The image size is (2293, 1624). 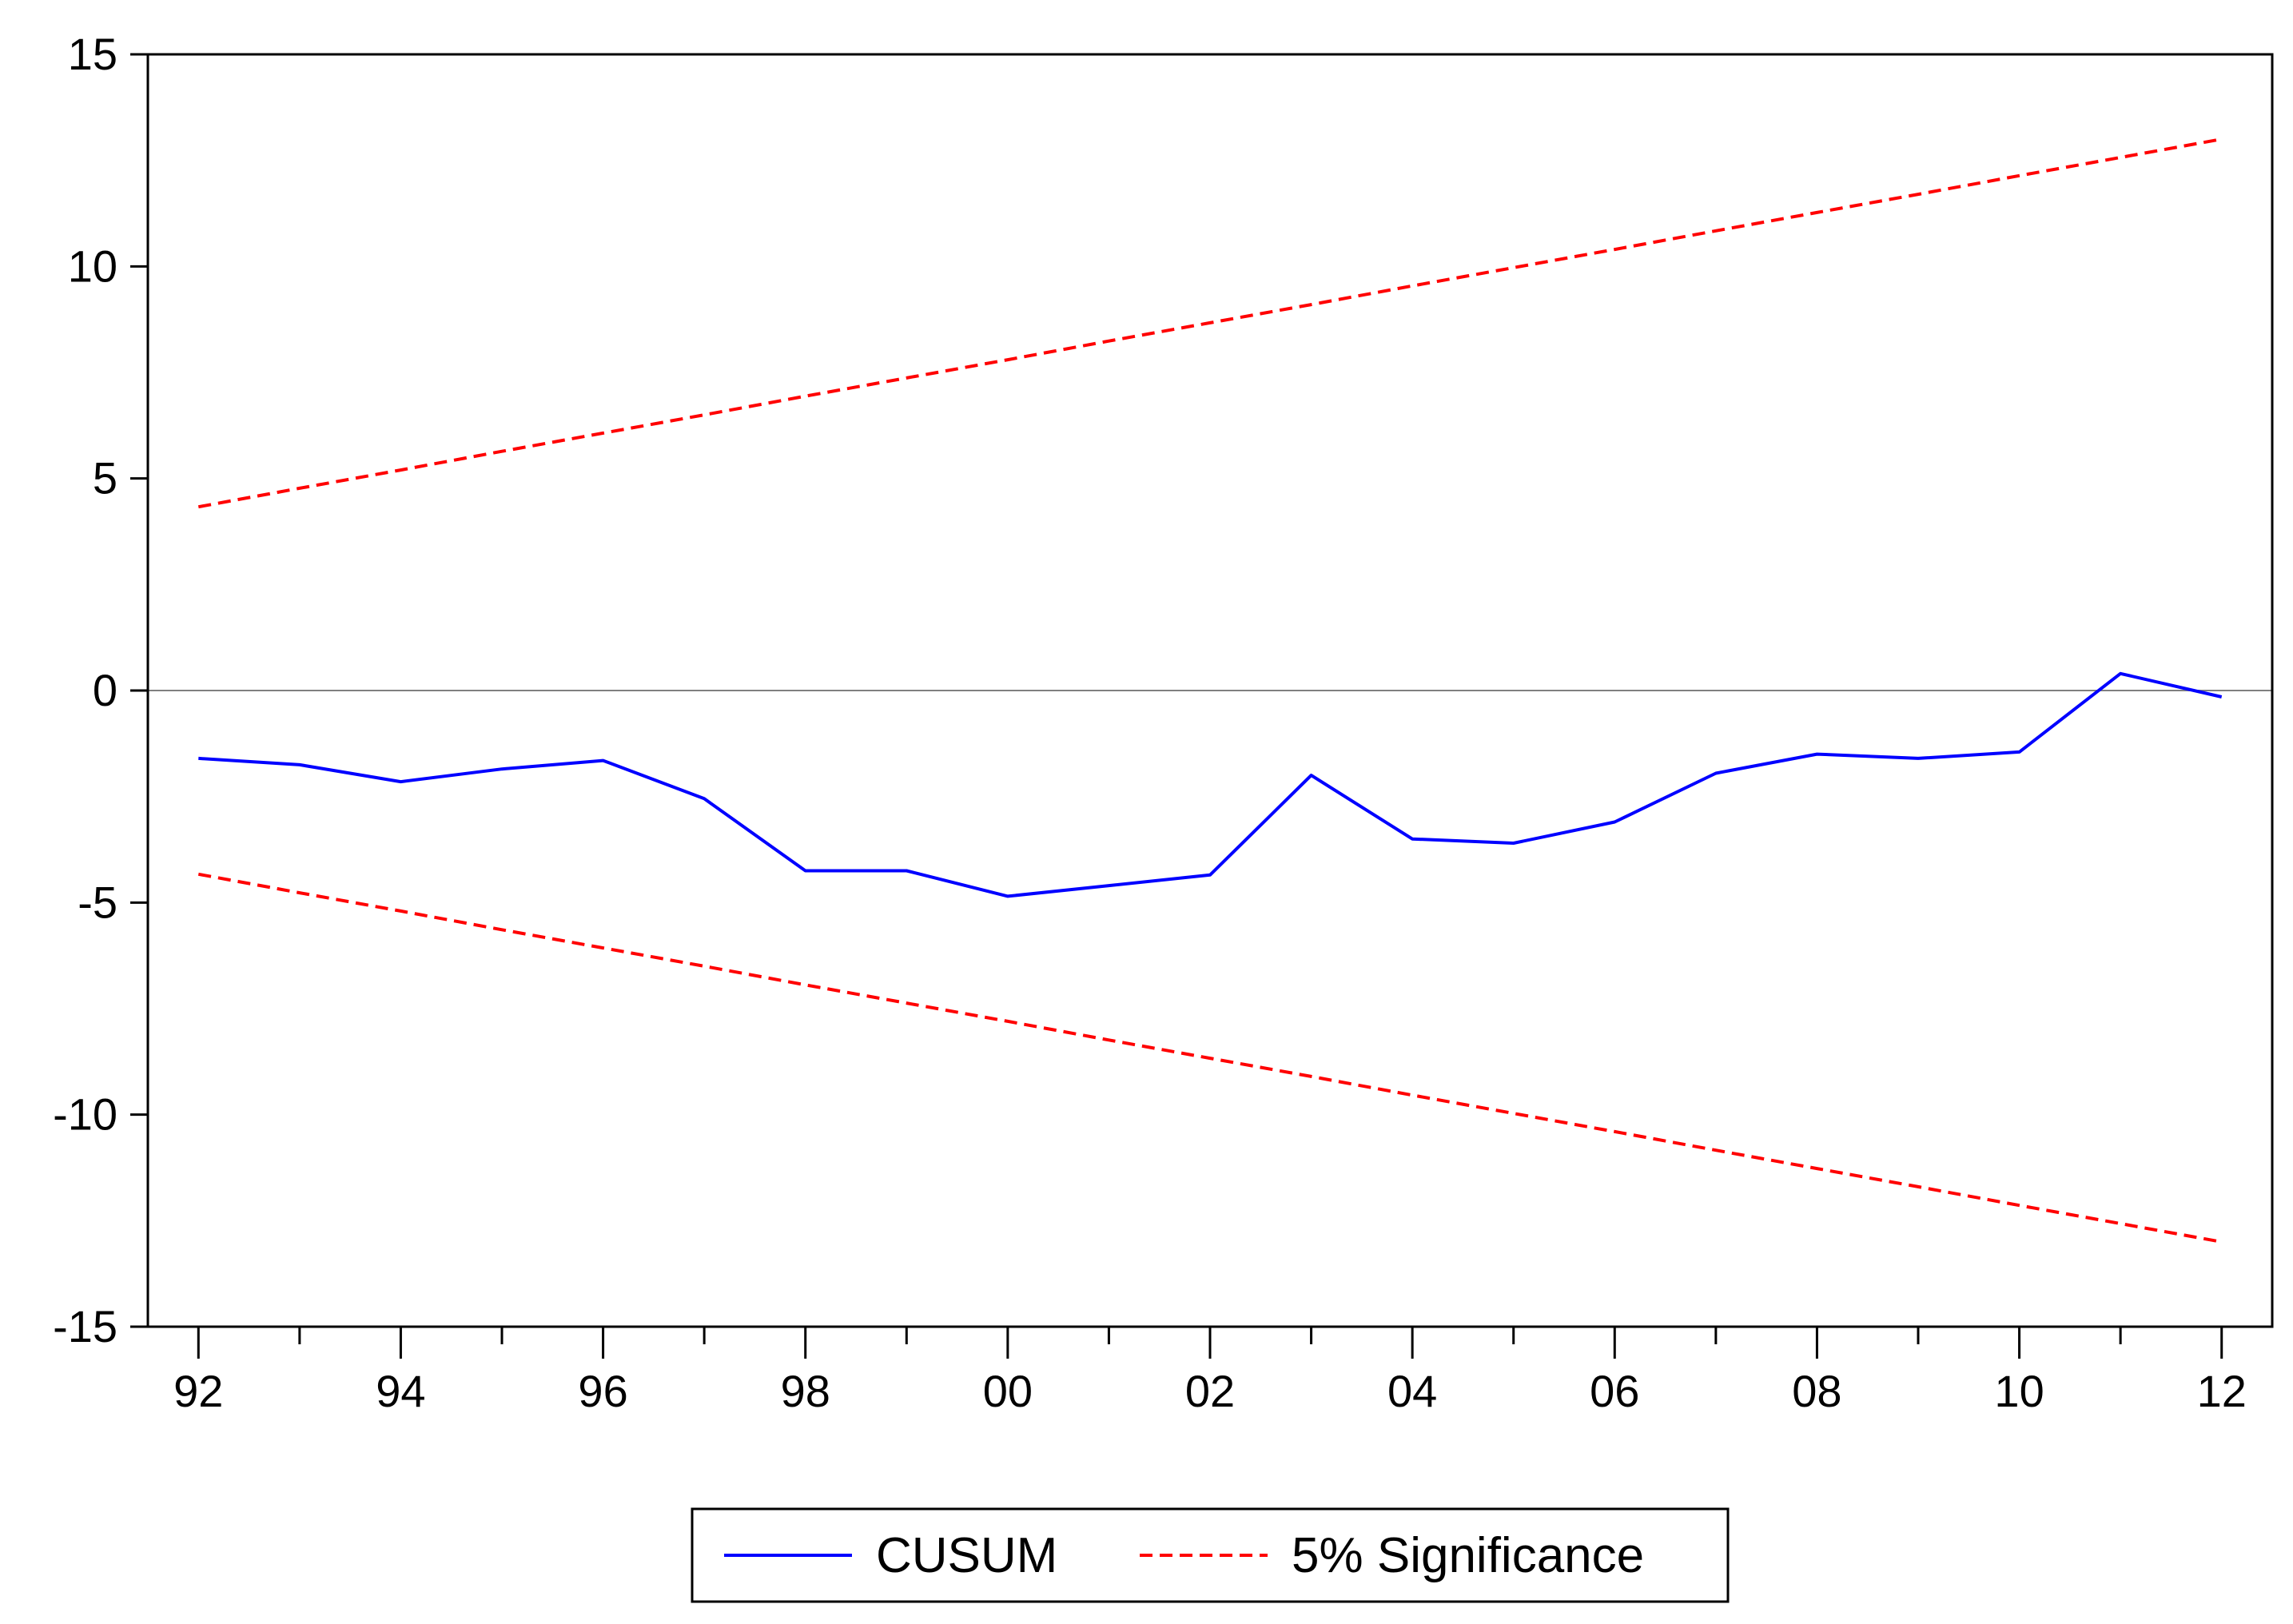 What do you see at coordinates (85, 1114) in the screenshot?
I see `y-tick-label: -10` at bounding box center [85, 1114].